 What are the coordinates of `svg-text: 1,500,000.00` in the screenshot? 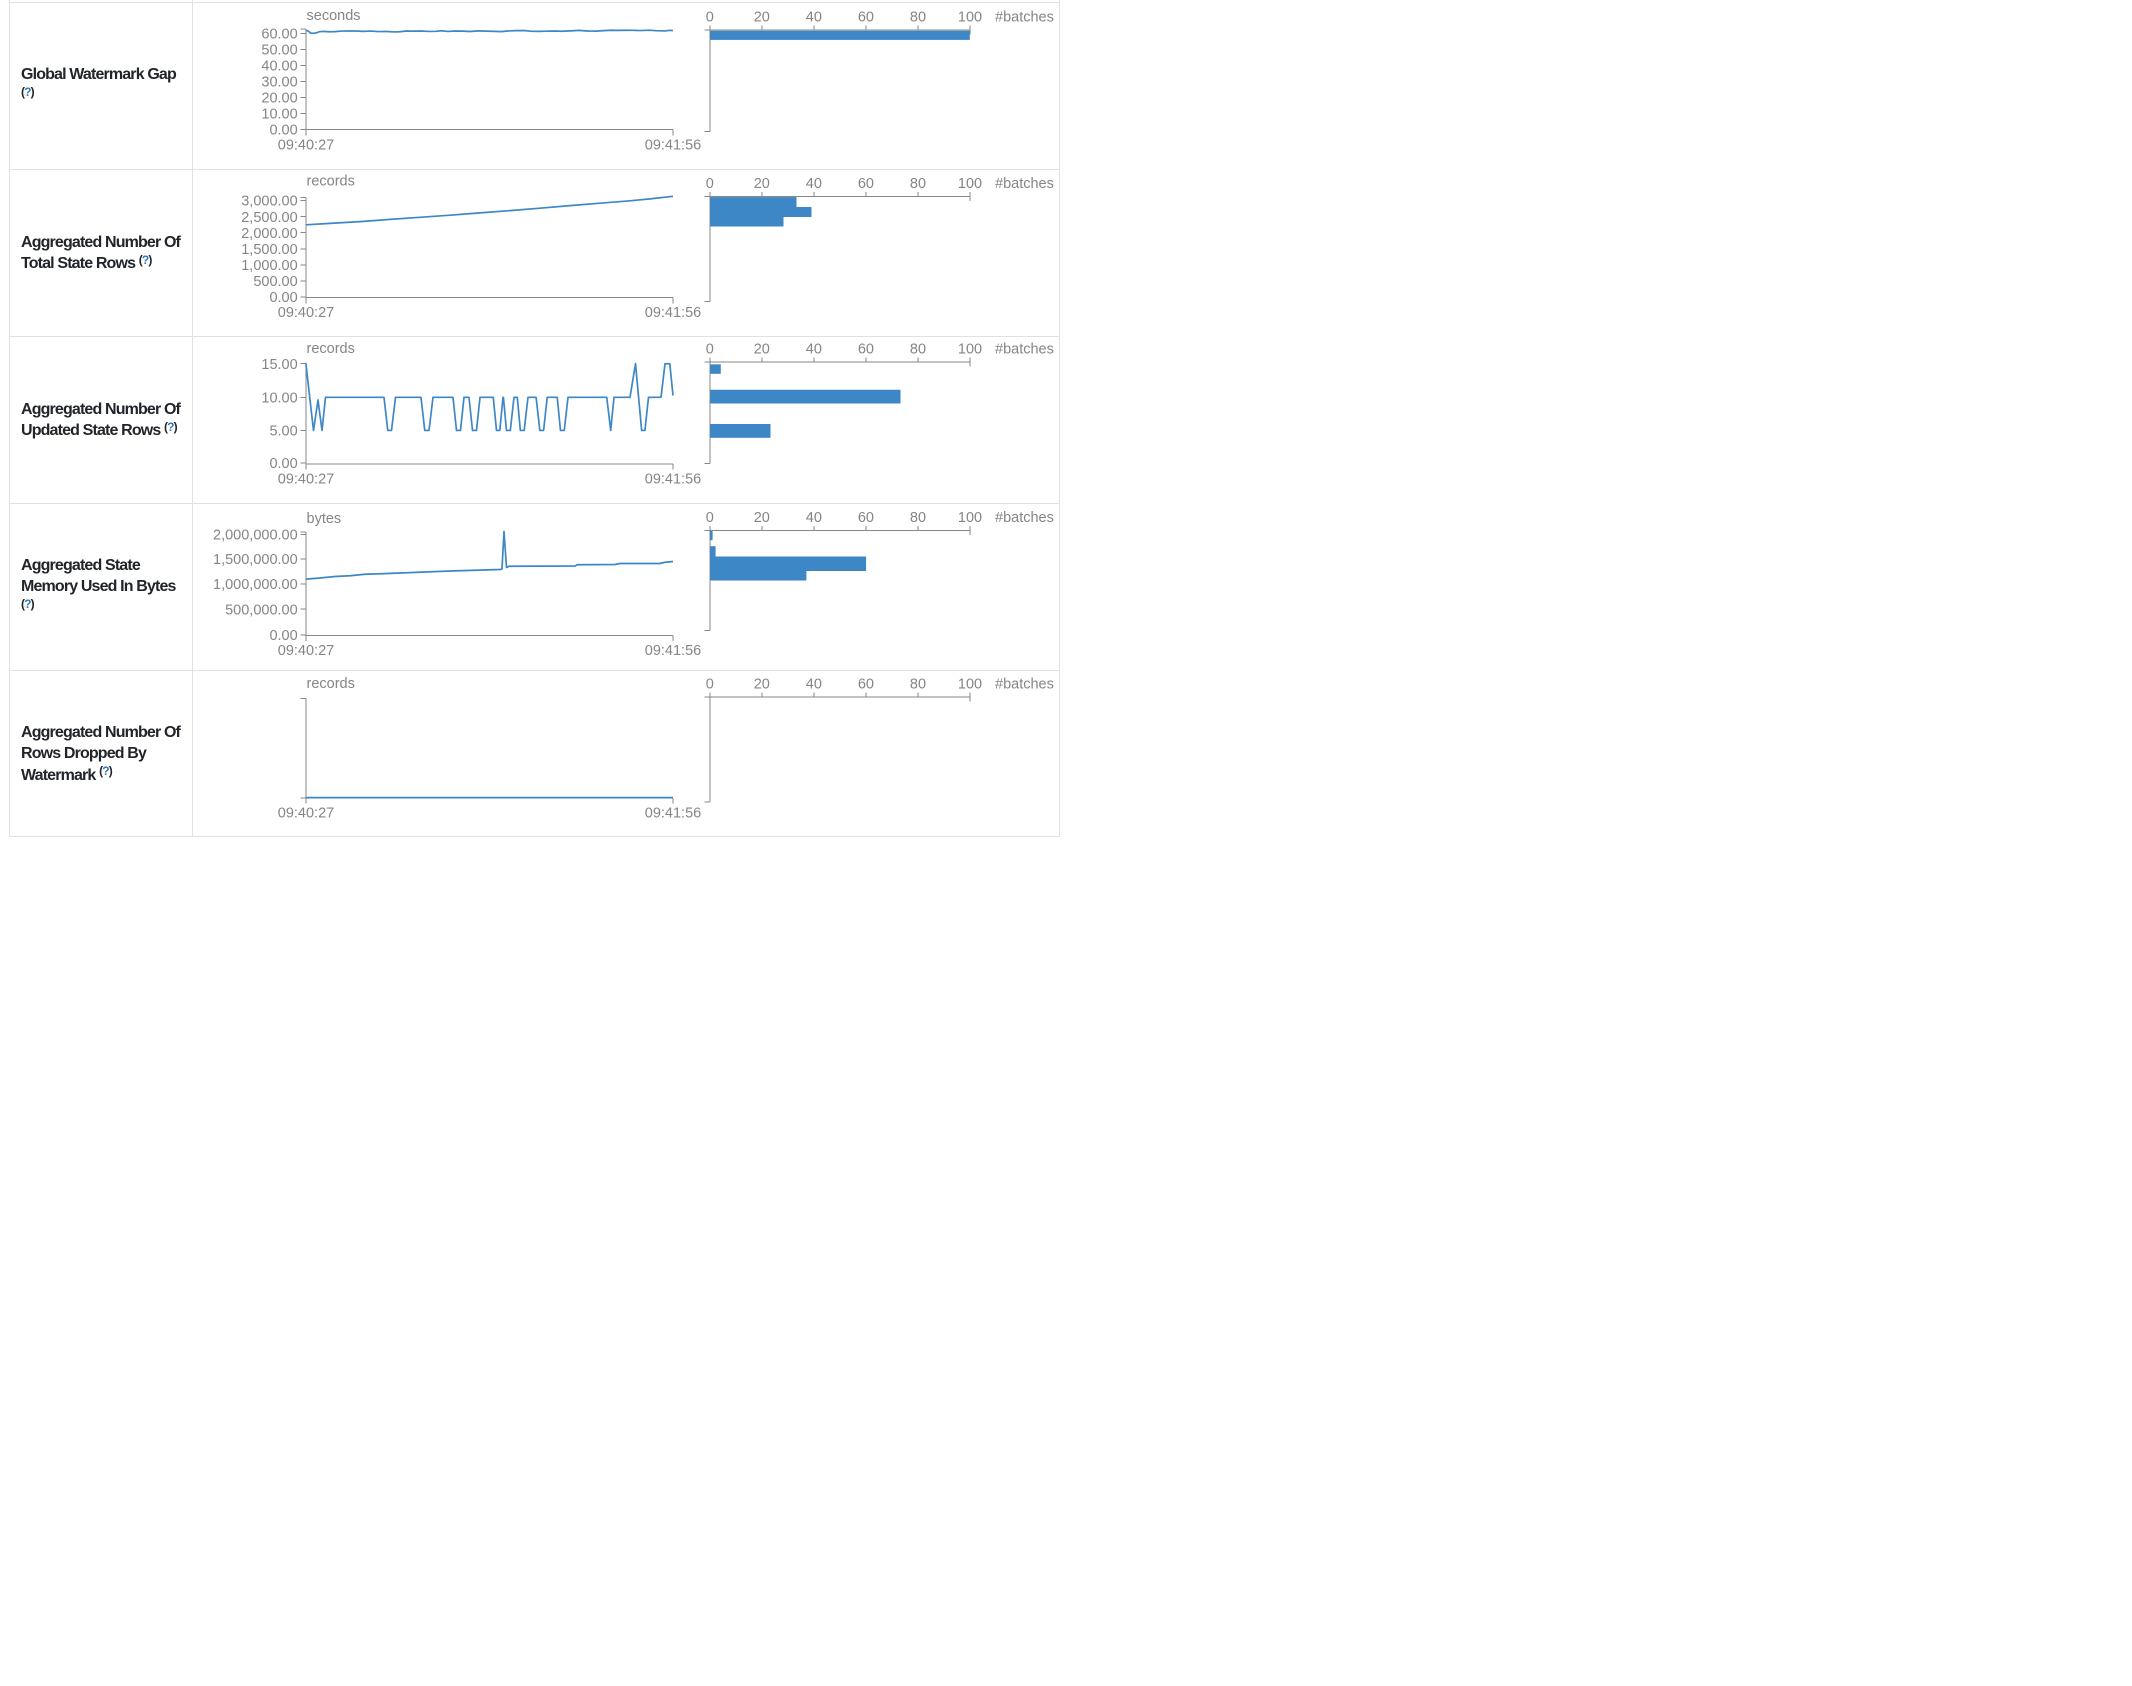 It's located at (255, 560).